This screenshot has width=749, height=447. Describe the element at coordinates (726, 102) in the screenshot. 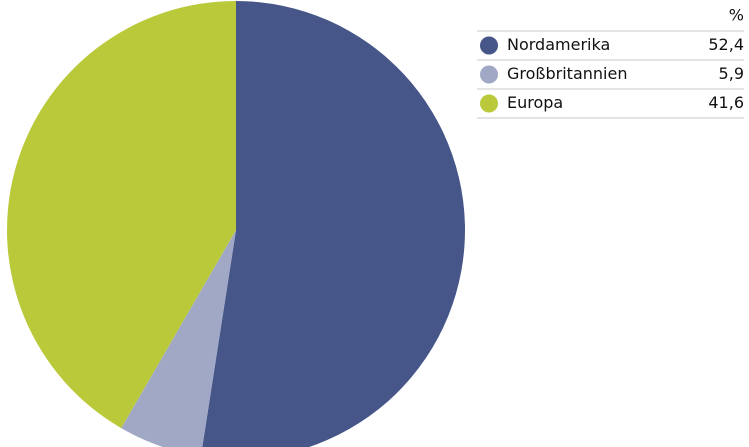

I see `legend-value: 41,6` at that location.